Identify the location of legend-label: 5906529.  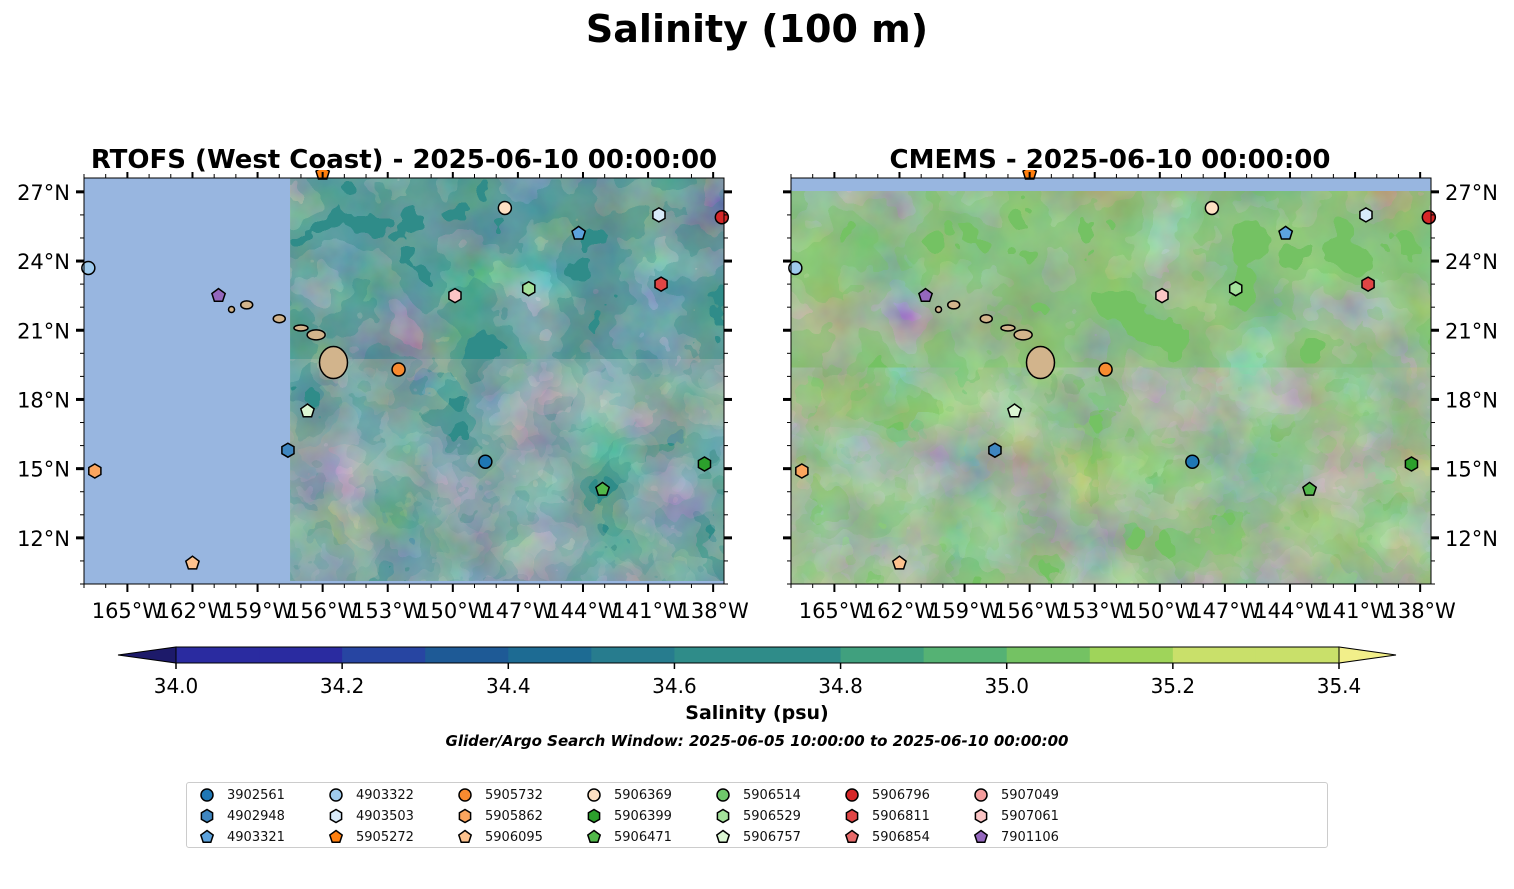
(772, 816).